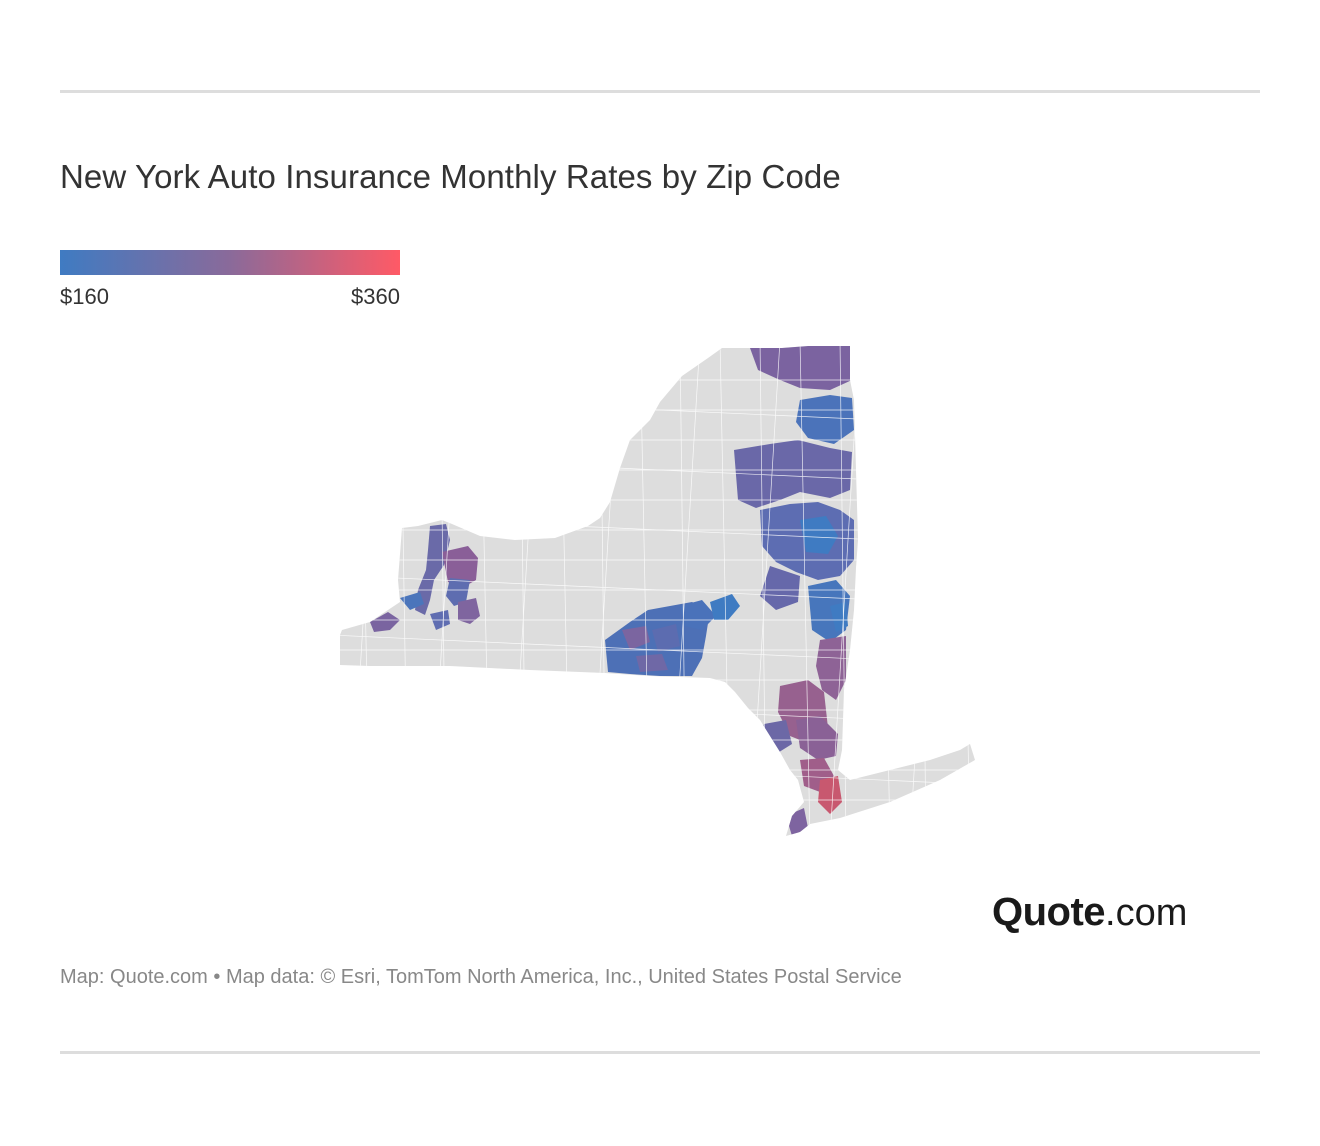 The image size is (1320, 1146). I want to click on color-legend: $160 $360, so click(230, 280).